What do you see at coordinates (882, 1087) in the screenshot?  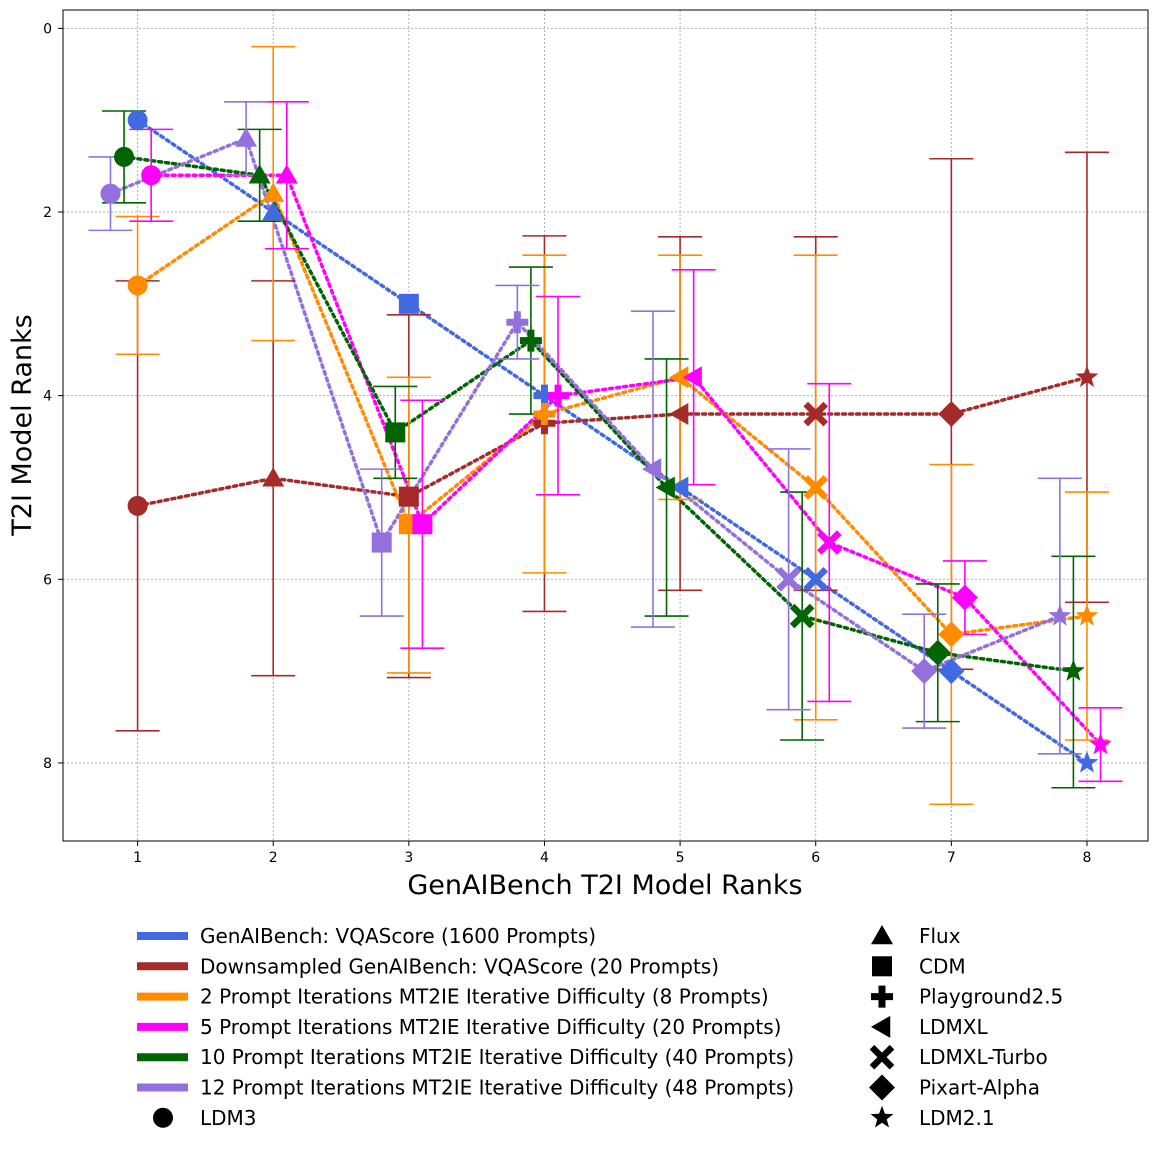 I see `legend-marker-pixart-alpha` at bounding box center [882, 1087].